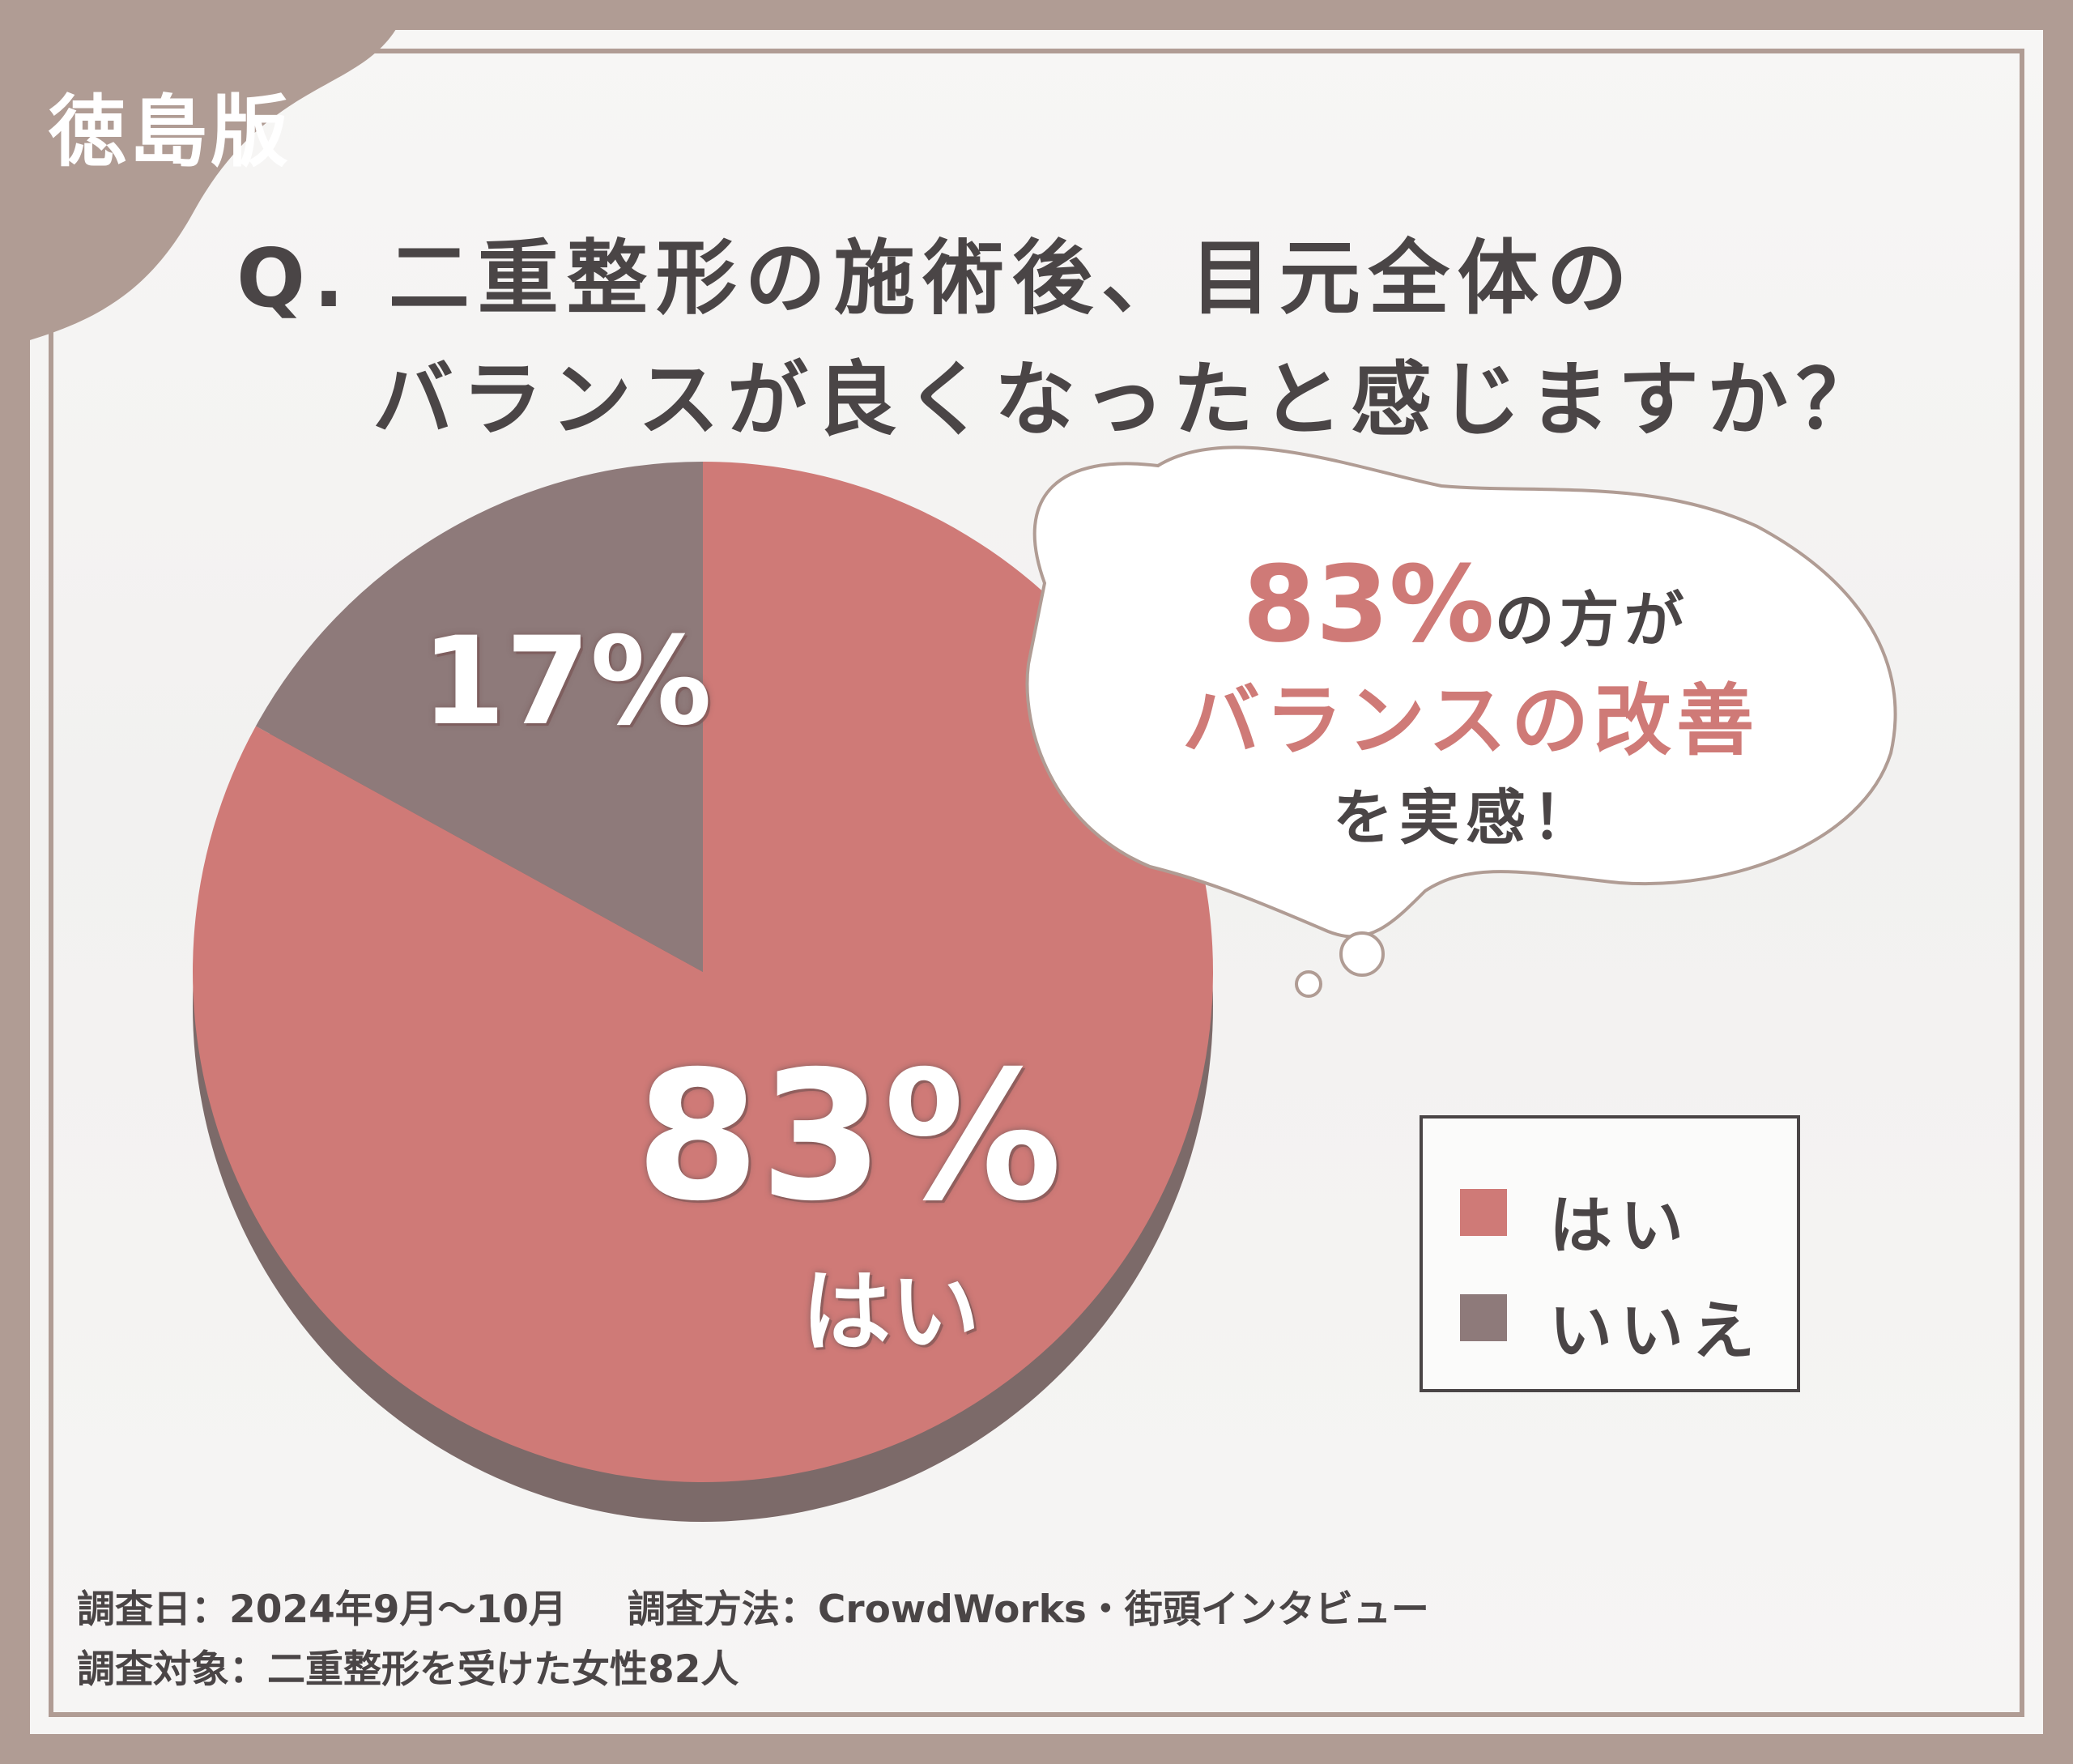 The image size is (2073, 1764). What do you see at coordinates (891, 1312) in the screenshot?
I see `slice-label-yes-category: はい` at bounding box center [891, 1312].